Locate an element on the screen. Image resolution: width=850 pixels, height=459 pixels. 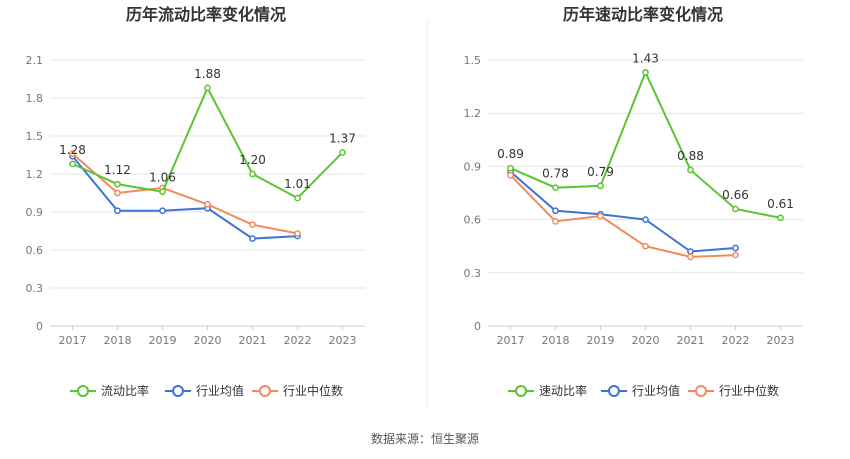
y-tick-label: 0 is located at coordinates (477, 326).